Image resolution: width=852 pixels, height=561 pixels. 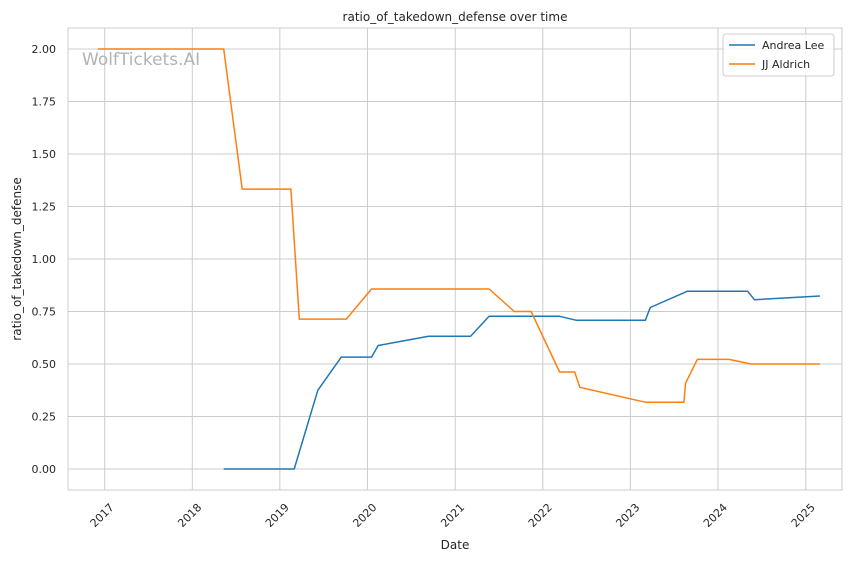 What do you see at coordinates (17, 258) in the screenshot?
I see `y-axis-label: ratio_of_takedown_defense` at bounding box center [17, 258].